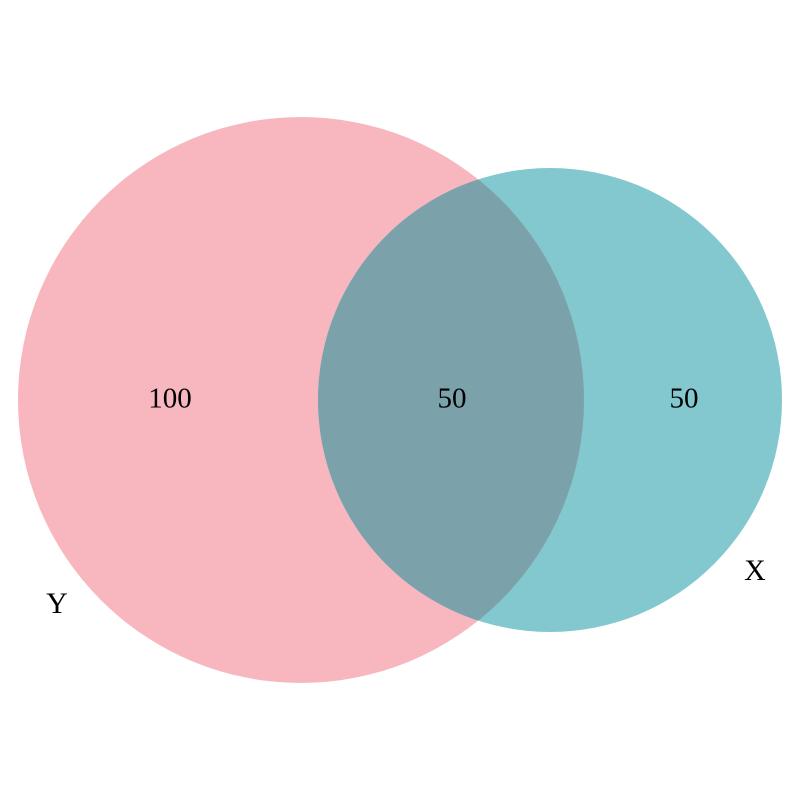 This screenshot has width=800, height=800. What do you see at coordinates (755, 570) in the screenshot?
I see `set-x-label: X` at bounding box center [755, 570].